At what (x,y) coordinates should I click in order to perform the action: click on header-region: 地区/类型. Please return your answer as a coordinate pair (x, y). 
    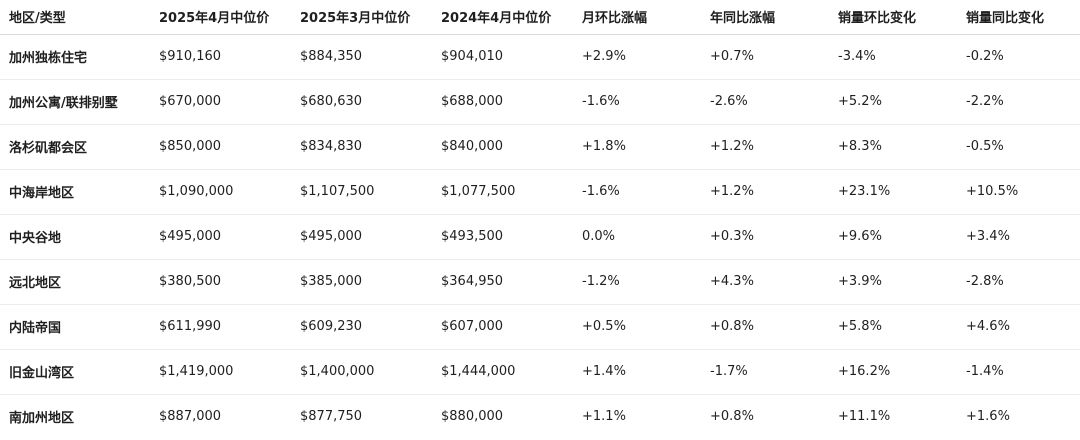
    Looking at the image, I should click on (75, 17).